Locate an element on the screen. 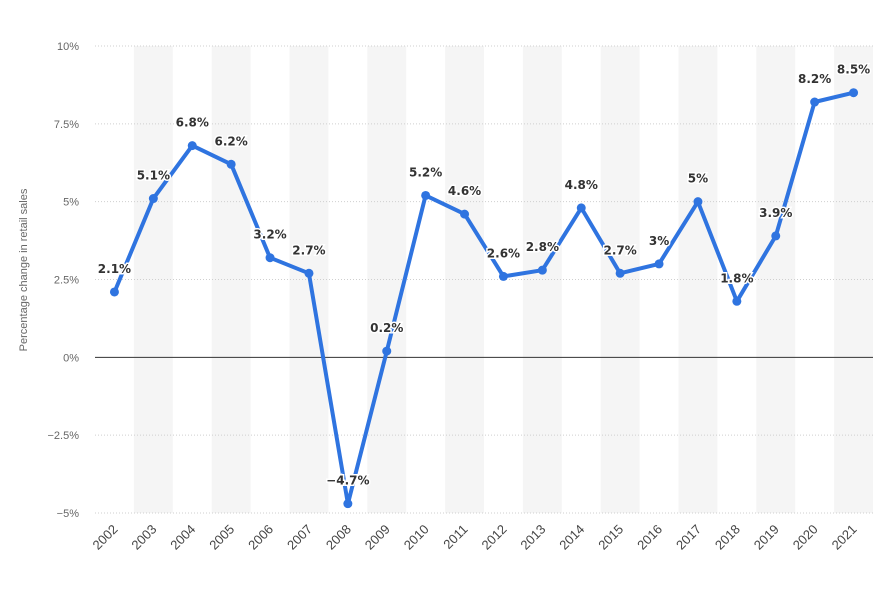  x-tick-label: 2015 is located at coordinates (610, 537).